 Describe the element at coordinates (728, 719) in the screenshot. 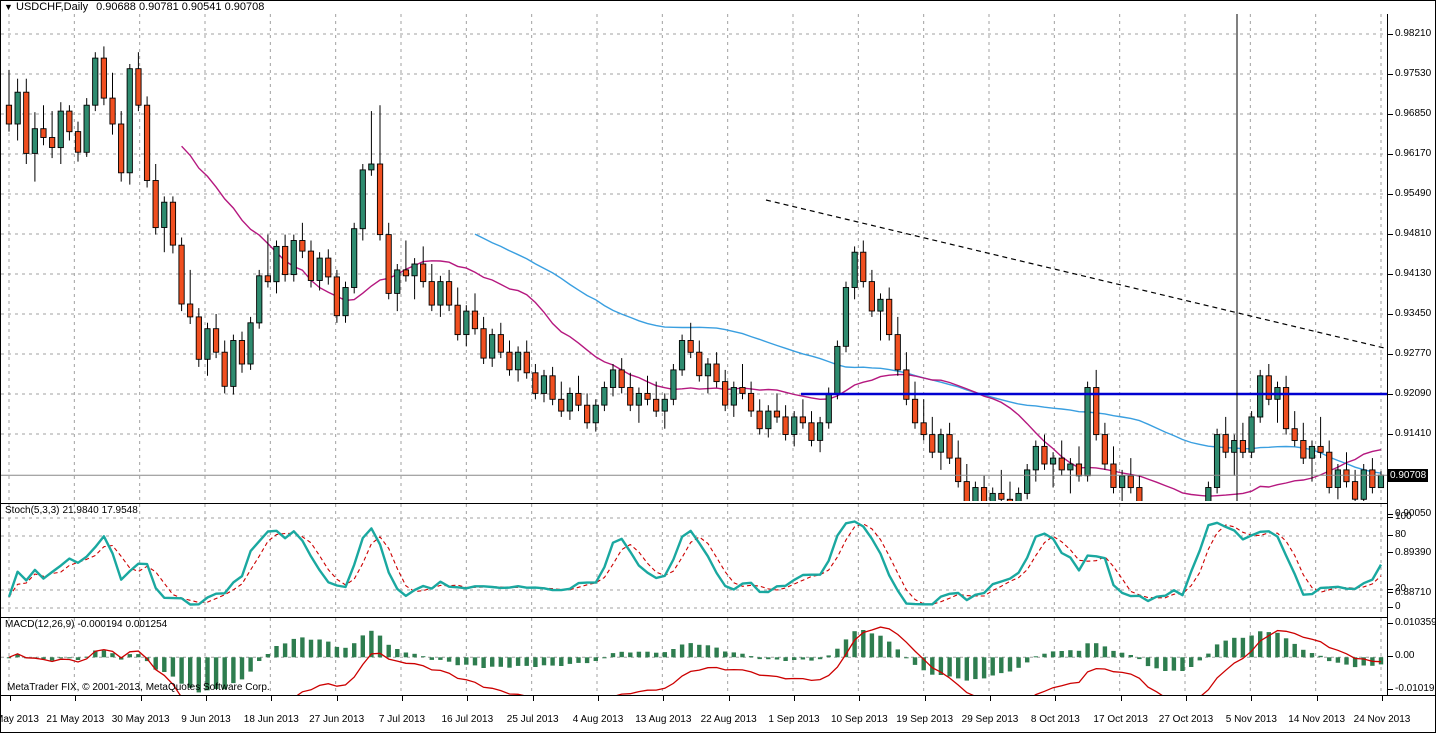

I see `date-label: 22 Aug 2013` at that location.